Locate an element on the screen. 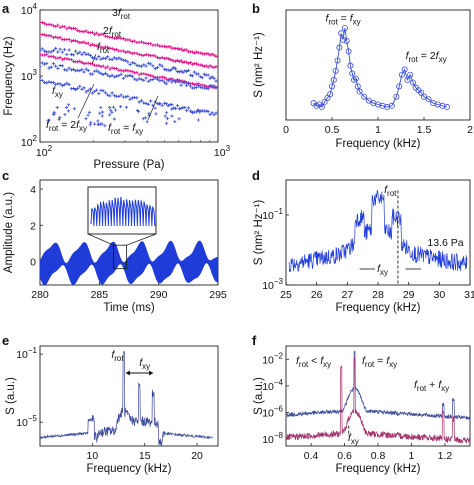  y-tick-label: 4 is located at coordinates (33, 190).